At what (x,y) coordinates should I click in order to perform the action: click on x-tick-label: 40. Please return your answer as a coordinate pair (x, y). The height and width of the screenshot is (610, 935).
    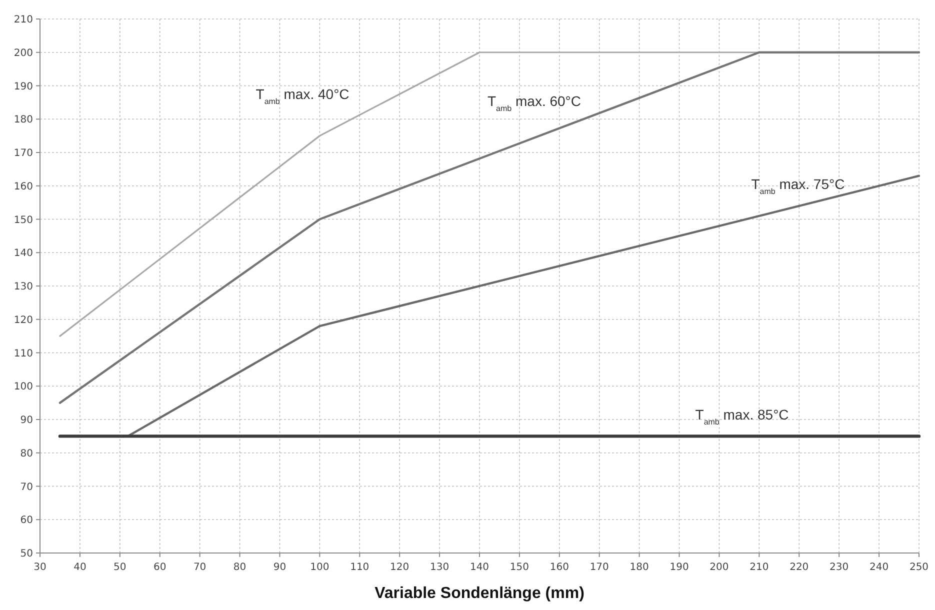
    Looking at the image, I should click on (80, 567).